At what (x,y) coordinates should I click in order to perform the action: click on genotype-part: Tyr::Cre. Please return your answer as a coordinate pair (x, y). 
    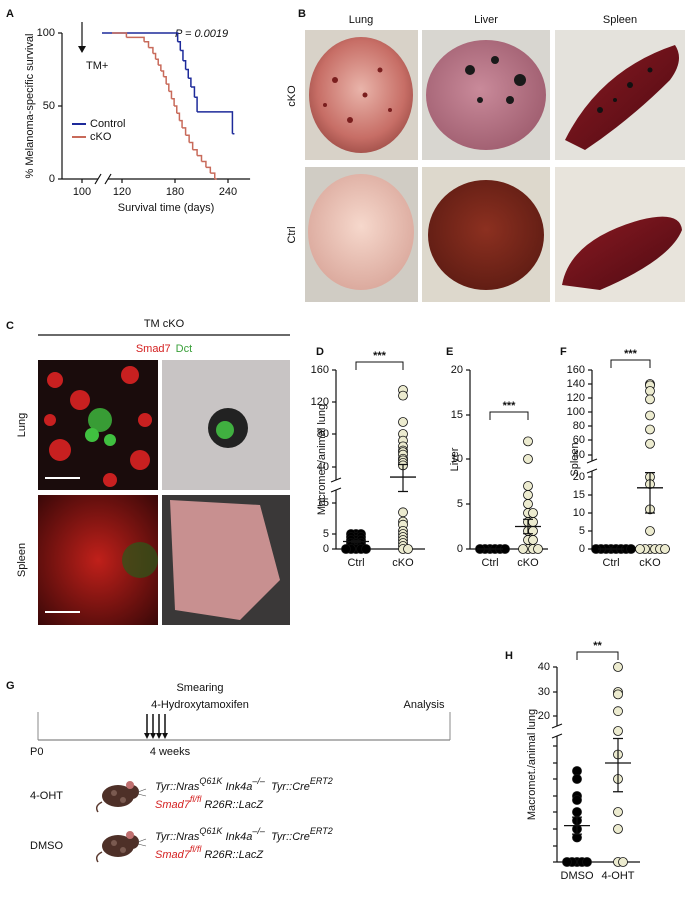
    Looking at the image, I should click on (287, 837).